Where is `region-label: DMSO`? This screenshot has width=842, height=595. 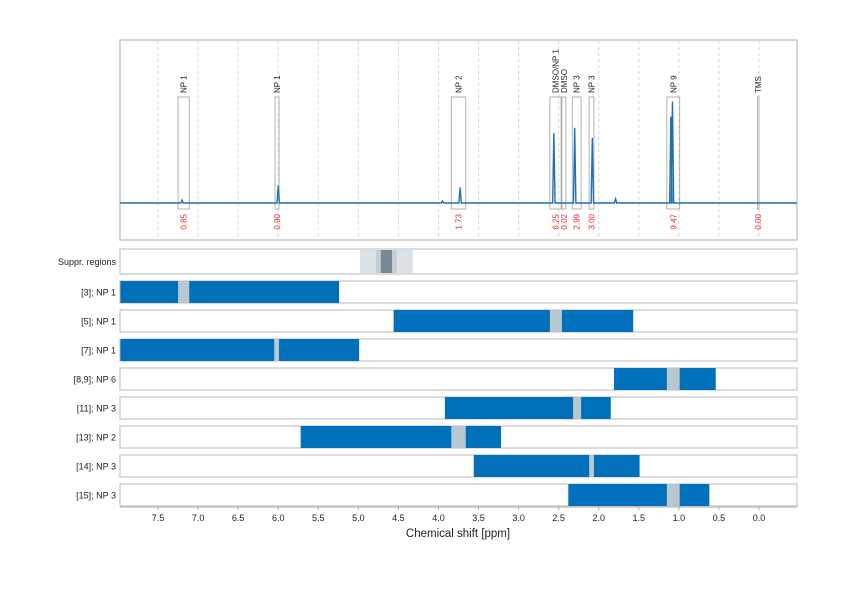 region-label: DMSO is located at coordinates (564, 81).